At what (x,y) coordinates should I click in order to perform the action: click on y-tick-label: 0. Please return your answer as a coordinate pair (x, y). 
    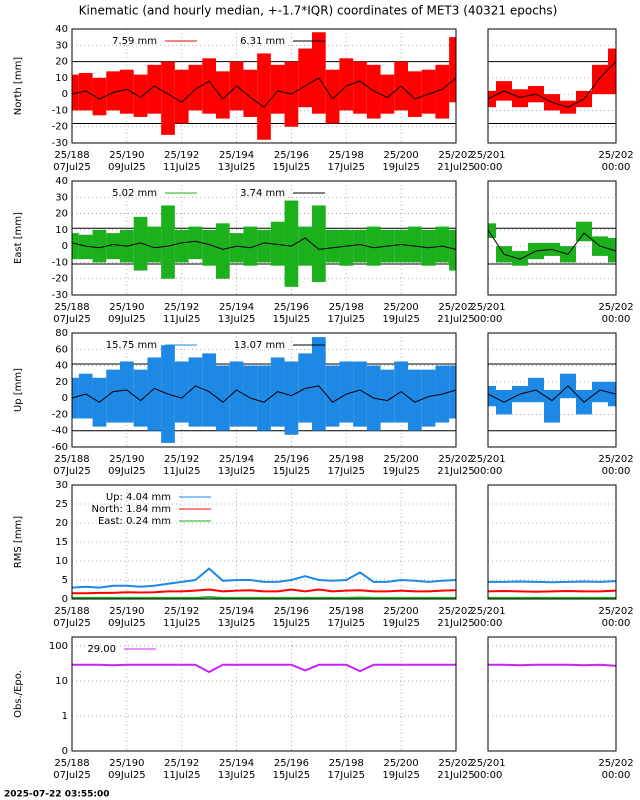
    Looking at the image, I should click on (65, 94).